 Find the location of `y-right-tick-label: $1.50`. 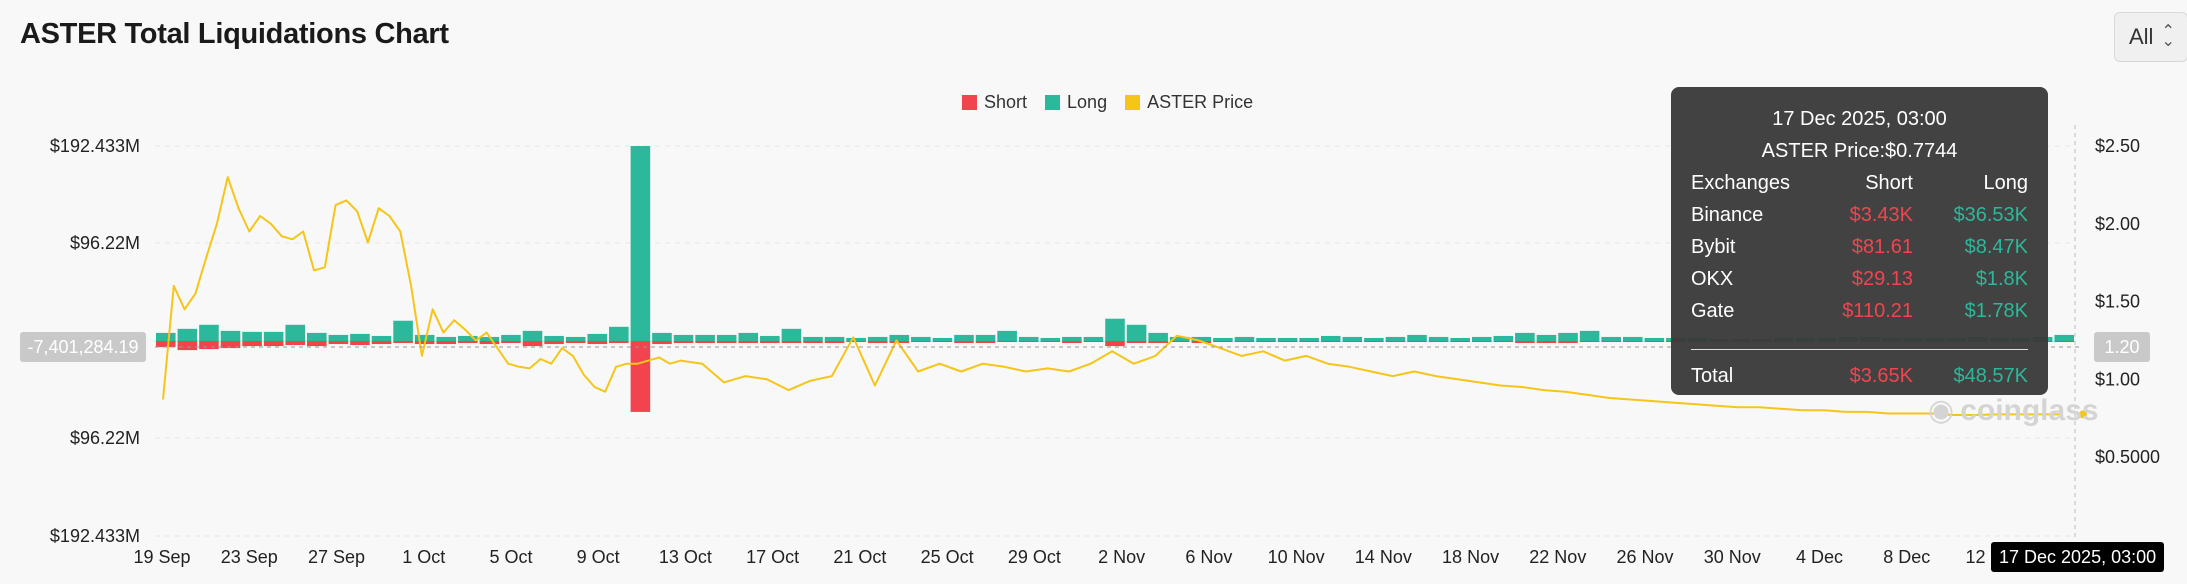

y-right-tick-label: $1.50 is located at coordinates (2117, 302).